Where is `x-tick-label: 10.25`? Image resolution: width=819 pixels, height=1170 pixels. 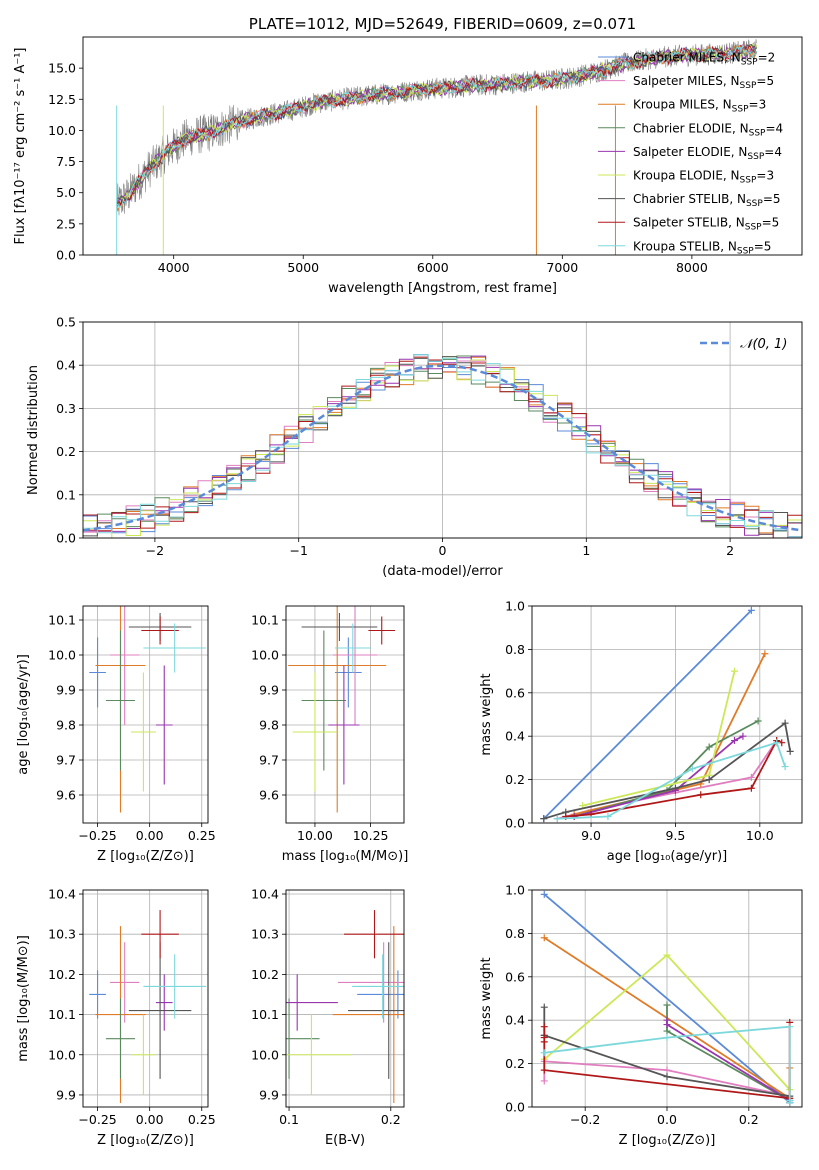 x-tick-label: 10.25 is located at coordinates (371, 835).